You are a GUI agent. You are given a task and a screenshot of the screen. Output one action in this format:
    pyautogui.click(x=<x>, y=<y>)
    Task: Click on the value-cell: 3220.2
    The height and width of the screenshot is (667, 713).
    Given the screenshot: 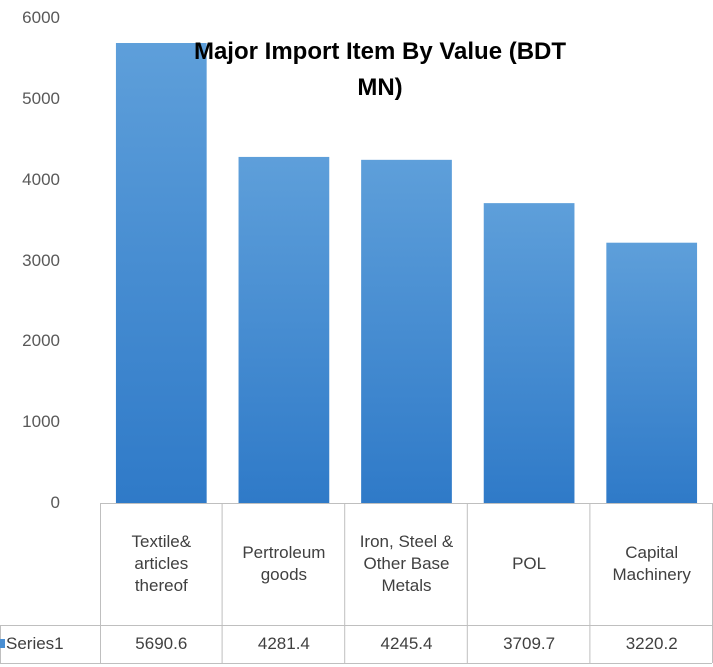 What is the action you would take?
    pyautogui.click(x=651, y=643)
    